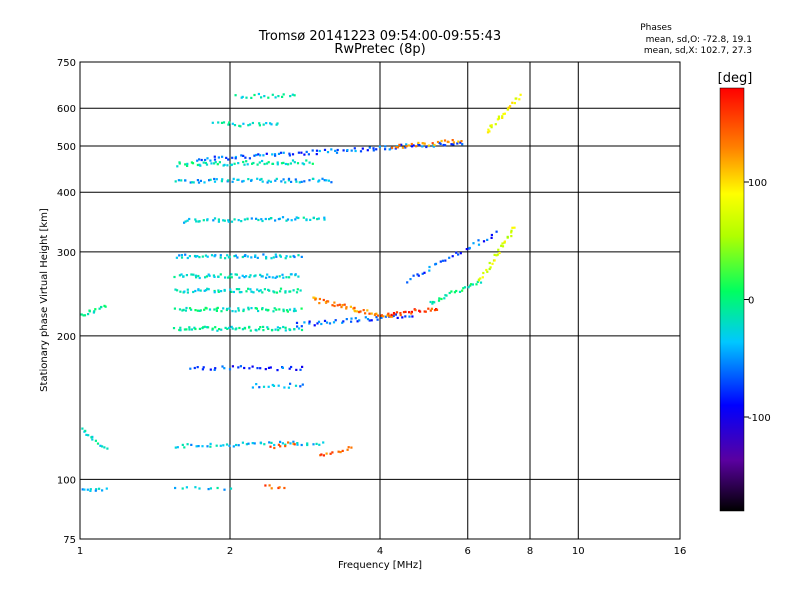 The width and height of the screenshot is (800, 600). Describe the element at coordinates (80, 551) in the screenshot. I see `x-tick-label: 1` at that location.